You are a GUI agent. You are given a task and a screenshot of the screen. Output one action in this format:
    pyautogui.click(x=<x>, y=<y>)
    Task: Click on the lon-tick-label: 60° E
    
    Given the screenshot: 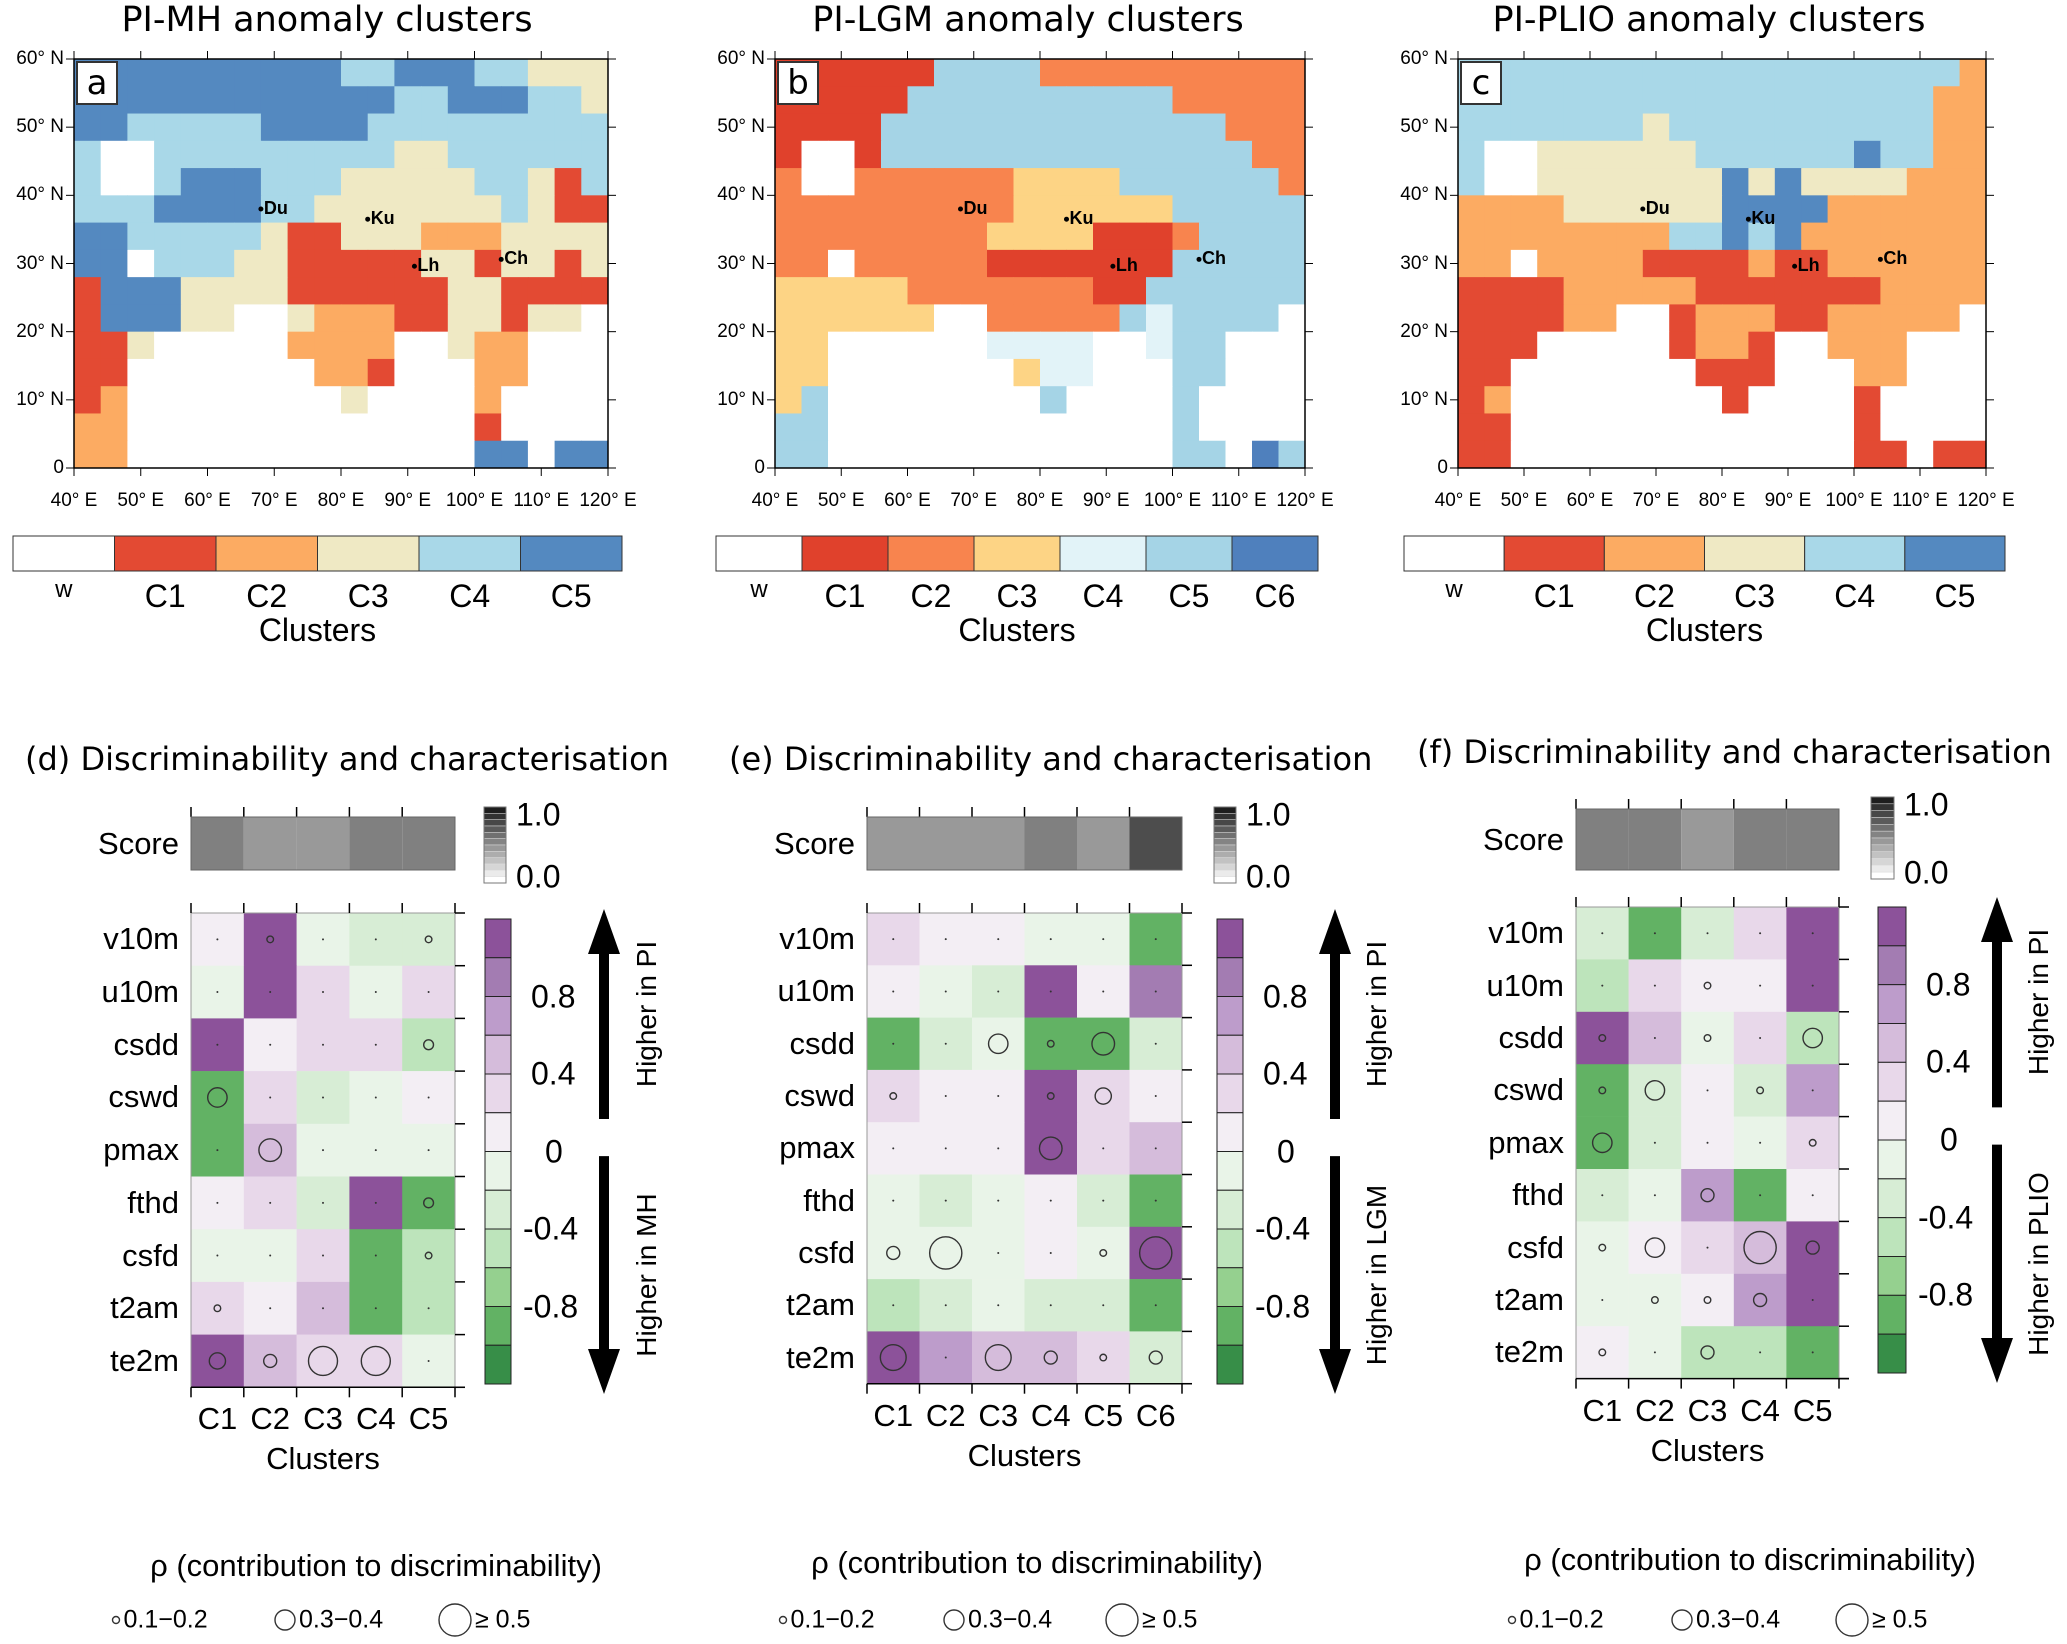 What is the action you would take?
    pyautogui.click(x=1590, y=500)
    